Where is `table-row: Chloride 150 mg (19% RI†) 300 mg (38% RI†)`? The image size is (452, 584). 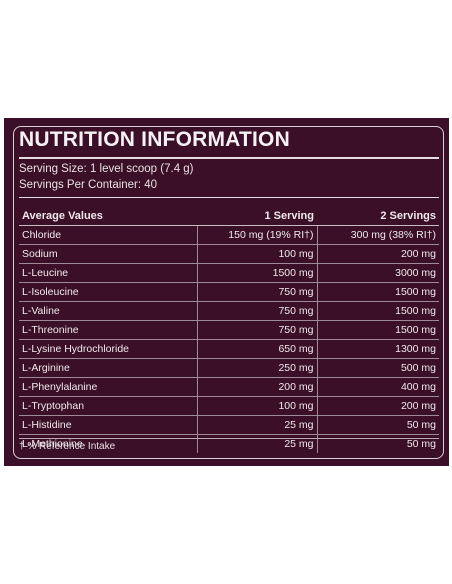
table-row: Chloride 150 mg (19% RI†) 300 mg (38% RI†) is located at coordinates (229, 235).